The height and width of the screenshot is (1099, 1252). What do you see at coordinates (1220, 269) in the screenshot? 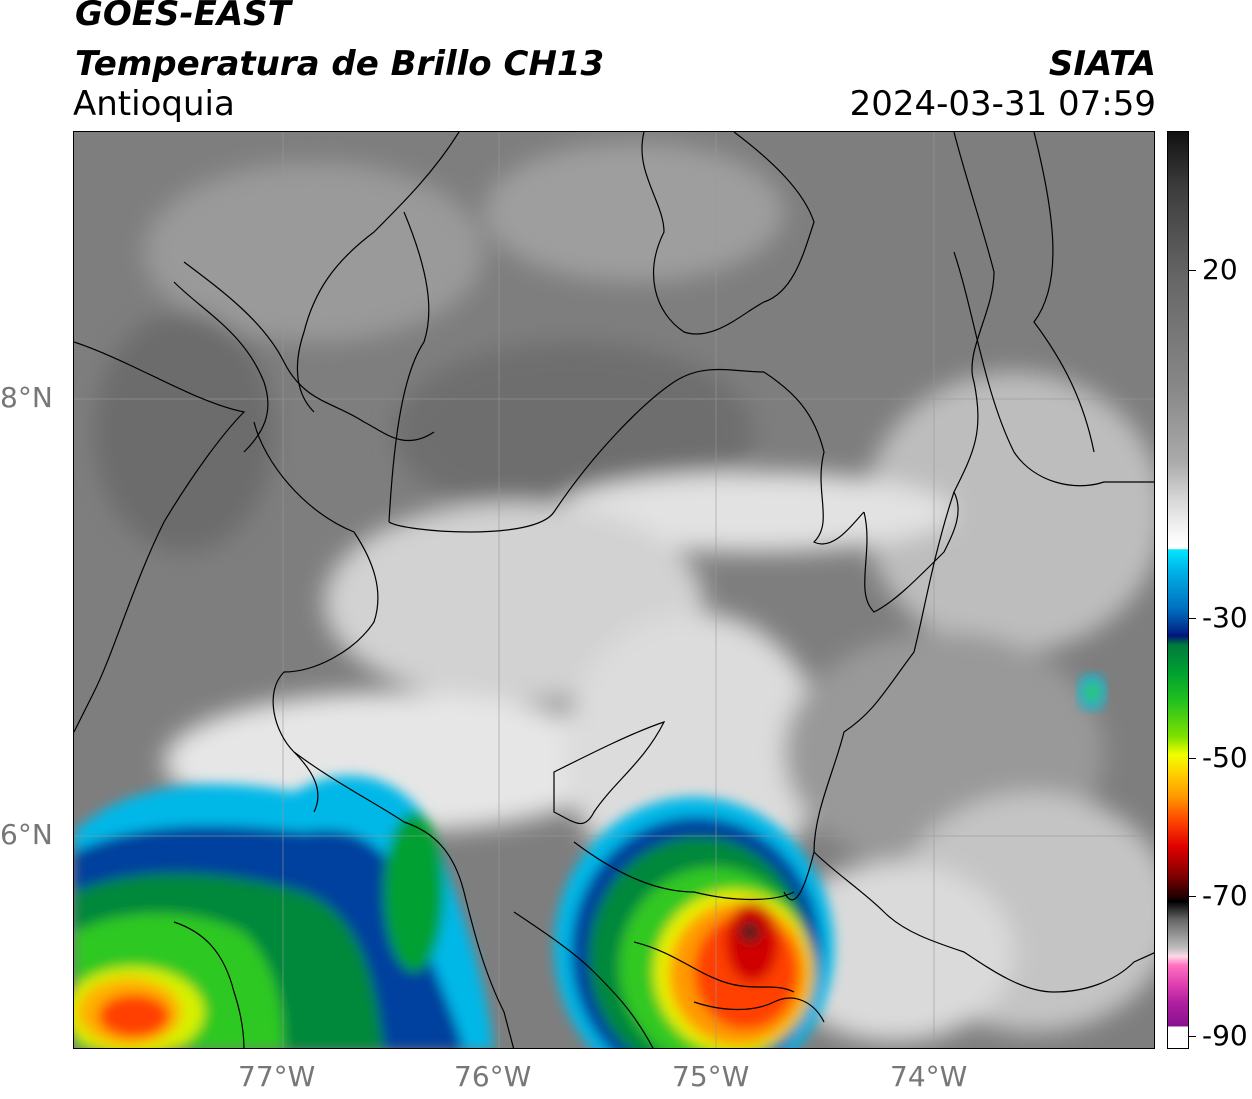
I see `colorbar-label-20: 20` at bounding box center [1220, 269].